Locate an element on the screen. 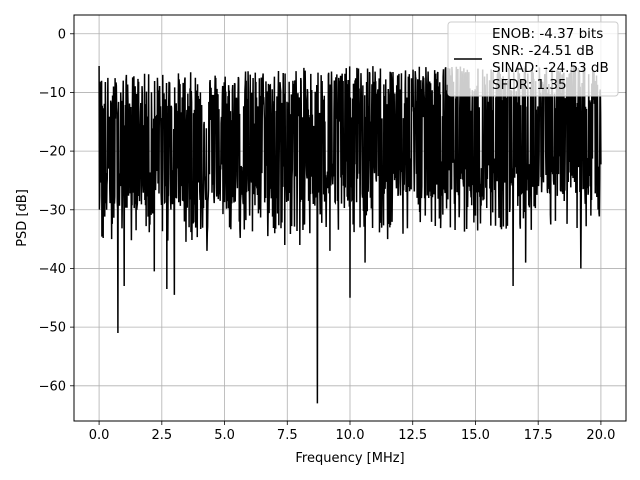  legend-entry-snr: SNR: -24.51 dB is located at coordinates (543, 51).